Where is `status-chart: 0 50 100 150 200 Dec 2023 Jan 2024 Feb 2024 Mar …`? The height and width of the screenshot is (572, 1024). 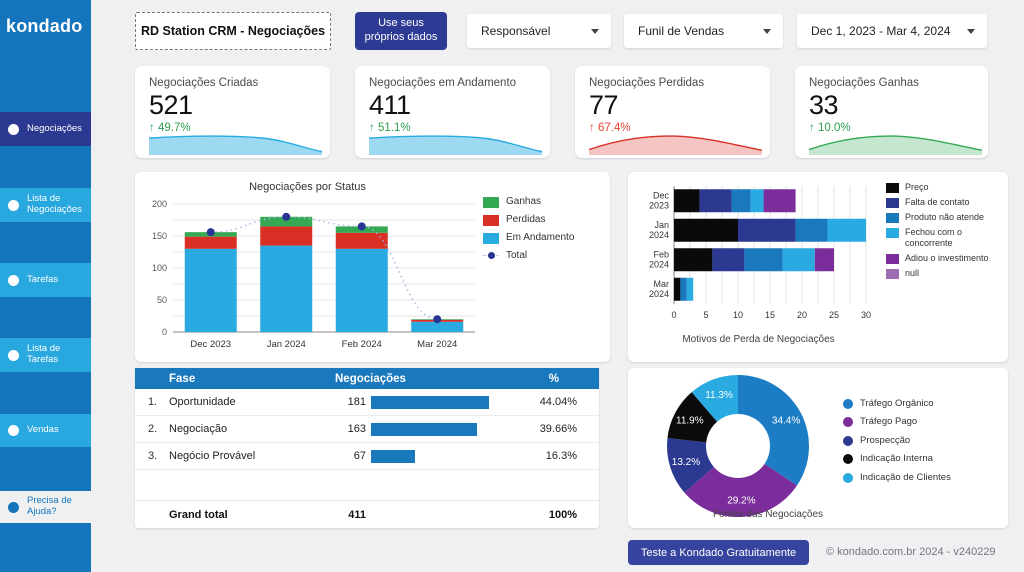
status-chart: 0 50 100 150 200 Dec 2023 Jan 2024 Feb 2024 Mar … is located at coordinates (313, 274).